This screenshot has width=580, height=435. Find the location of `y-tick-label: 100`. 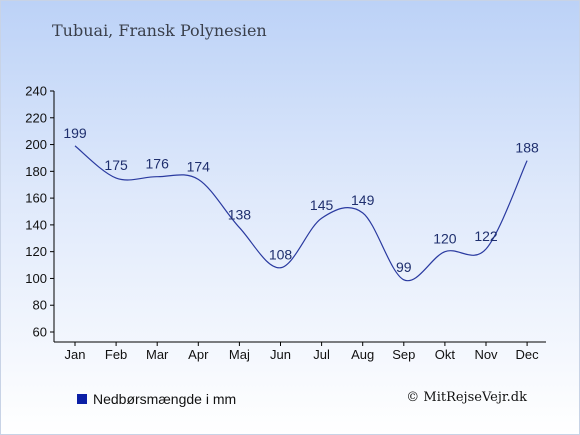

y-tick-label: 100 is located at coordinates (36, 278).